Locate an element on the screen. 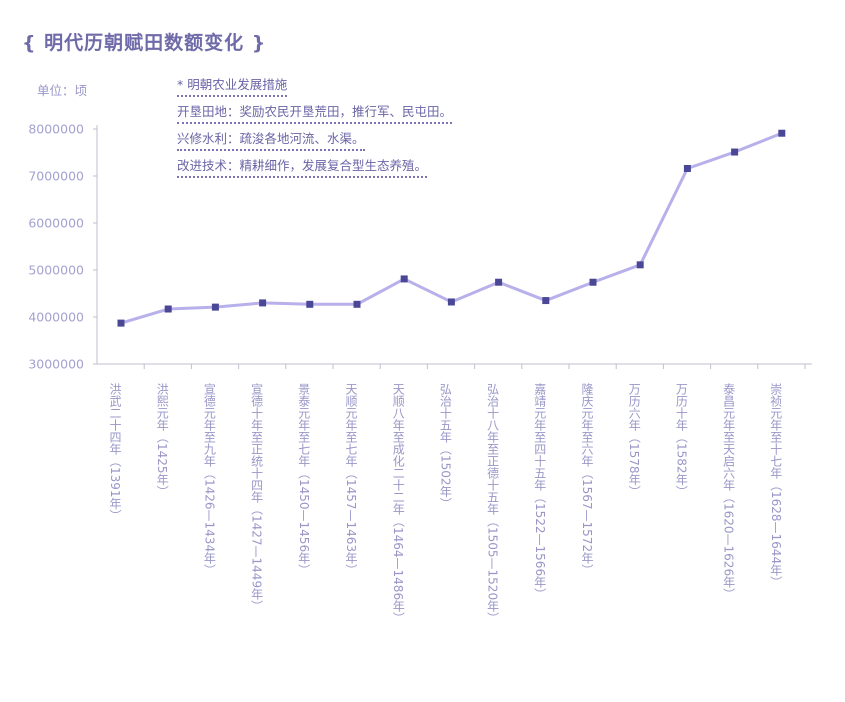  x-tick-label: 宣德元年至九年（1426—1434年） is located at coordinates (209, 479).